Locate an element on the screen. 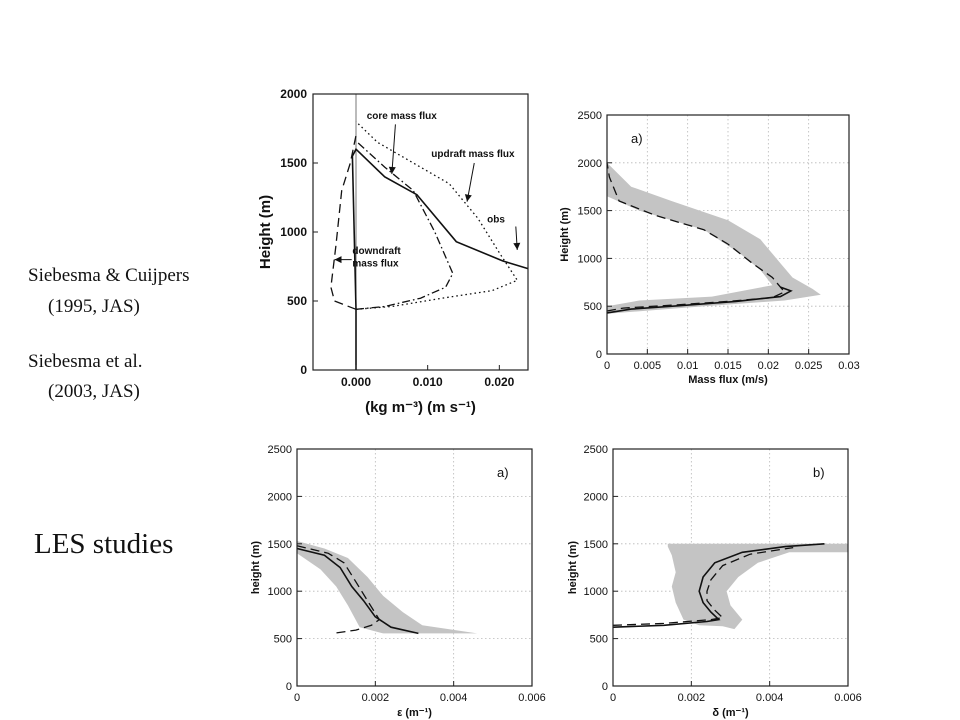  x-tick-label: 0.020 is located at coordinates (499, 382).